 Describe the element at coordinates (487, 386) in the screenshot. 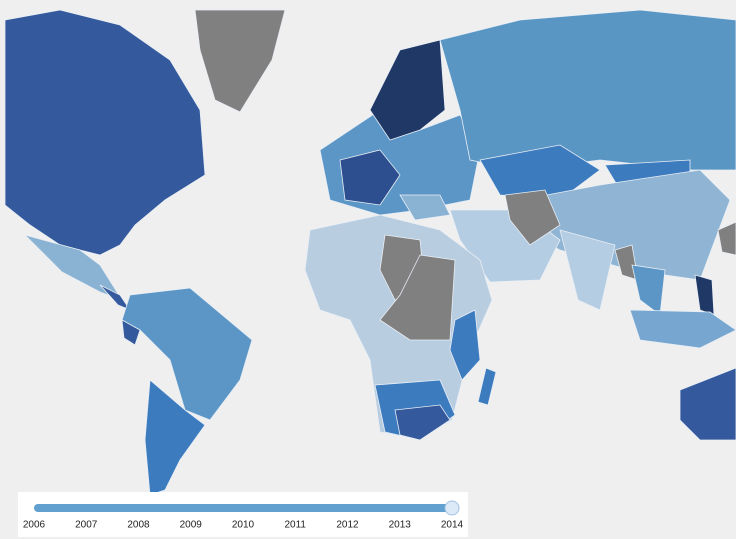

I see `madagascar` at that location.